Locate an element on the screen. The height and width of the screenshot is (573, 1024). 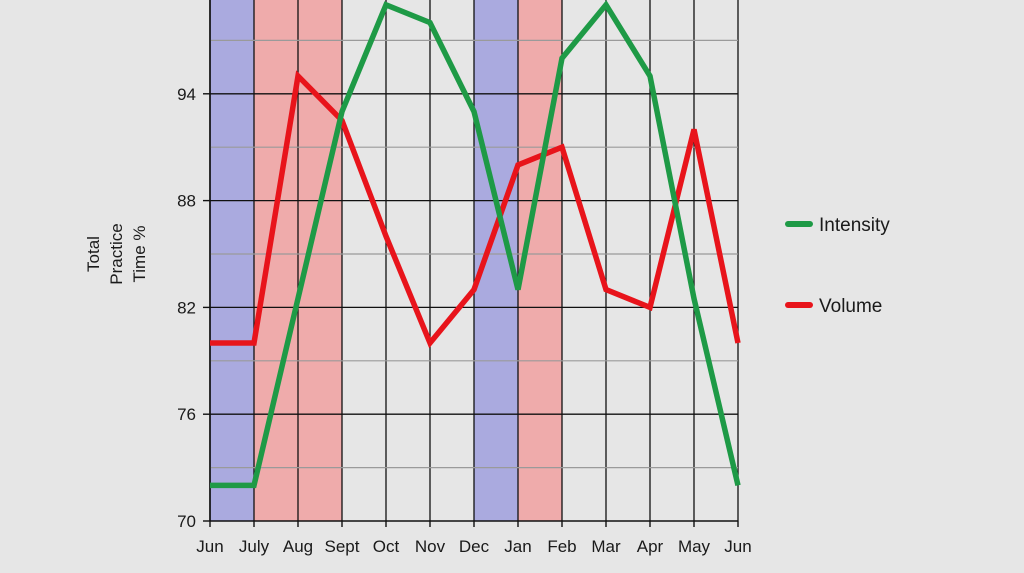
y-tick-label: 82 is located at coordinates (186, 307).